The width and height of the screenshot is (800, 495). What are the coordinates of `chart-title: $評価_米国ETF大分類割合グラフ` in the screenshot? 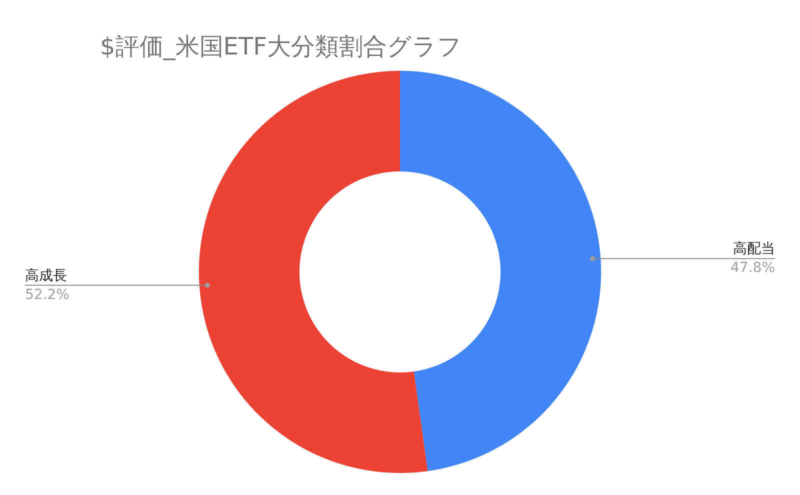 It's located at (281, 46).